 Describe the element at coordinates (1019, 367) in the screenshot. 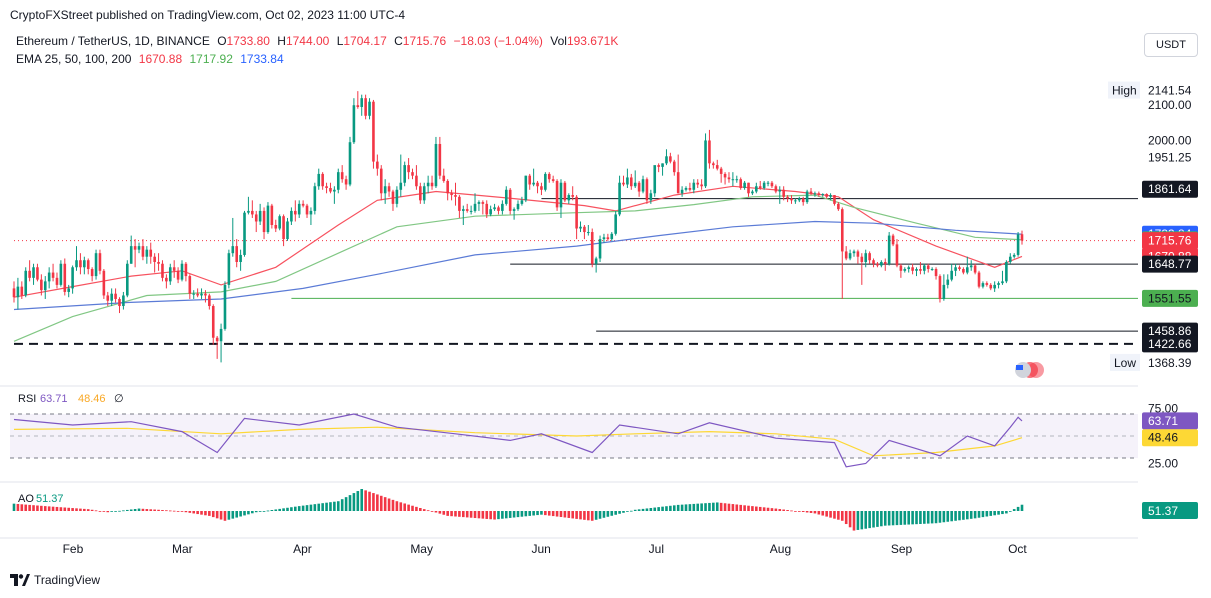

I see `us-flag-canton-icon` at that location.